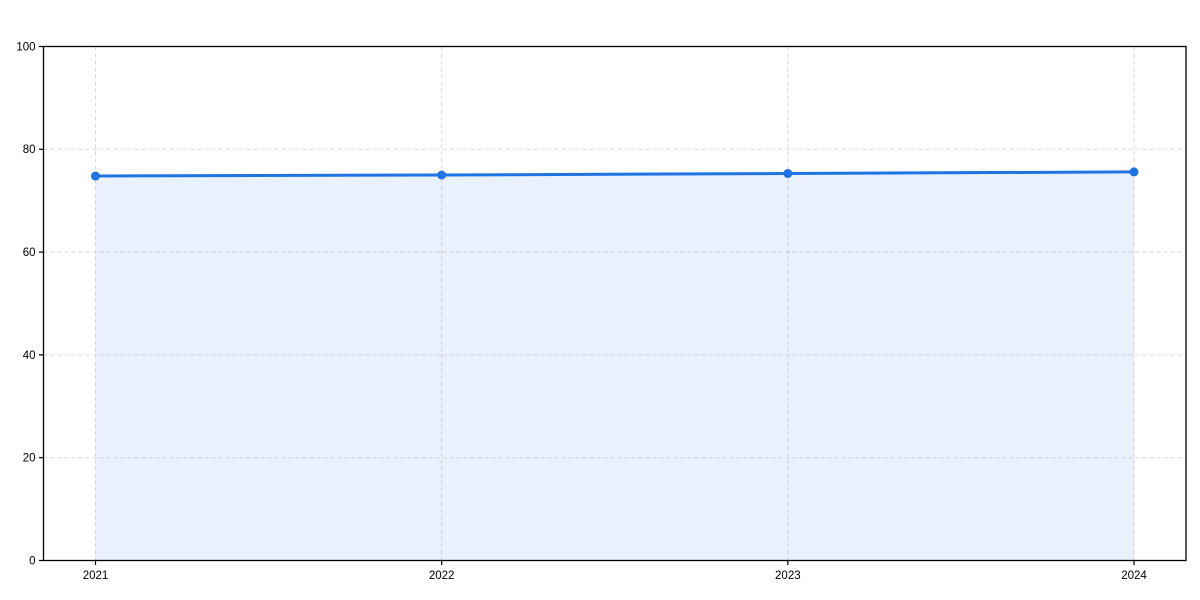 The height and width of the screenshot is (600, 1200). Describe the element at coordinates (615, 174) in the screenshot. I see `trend-line` at that location.